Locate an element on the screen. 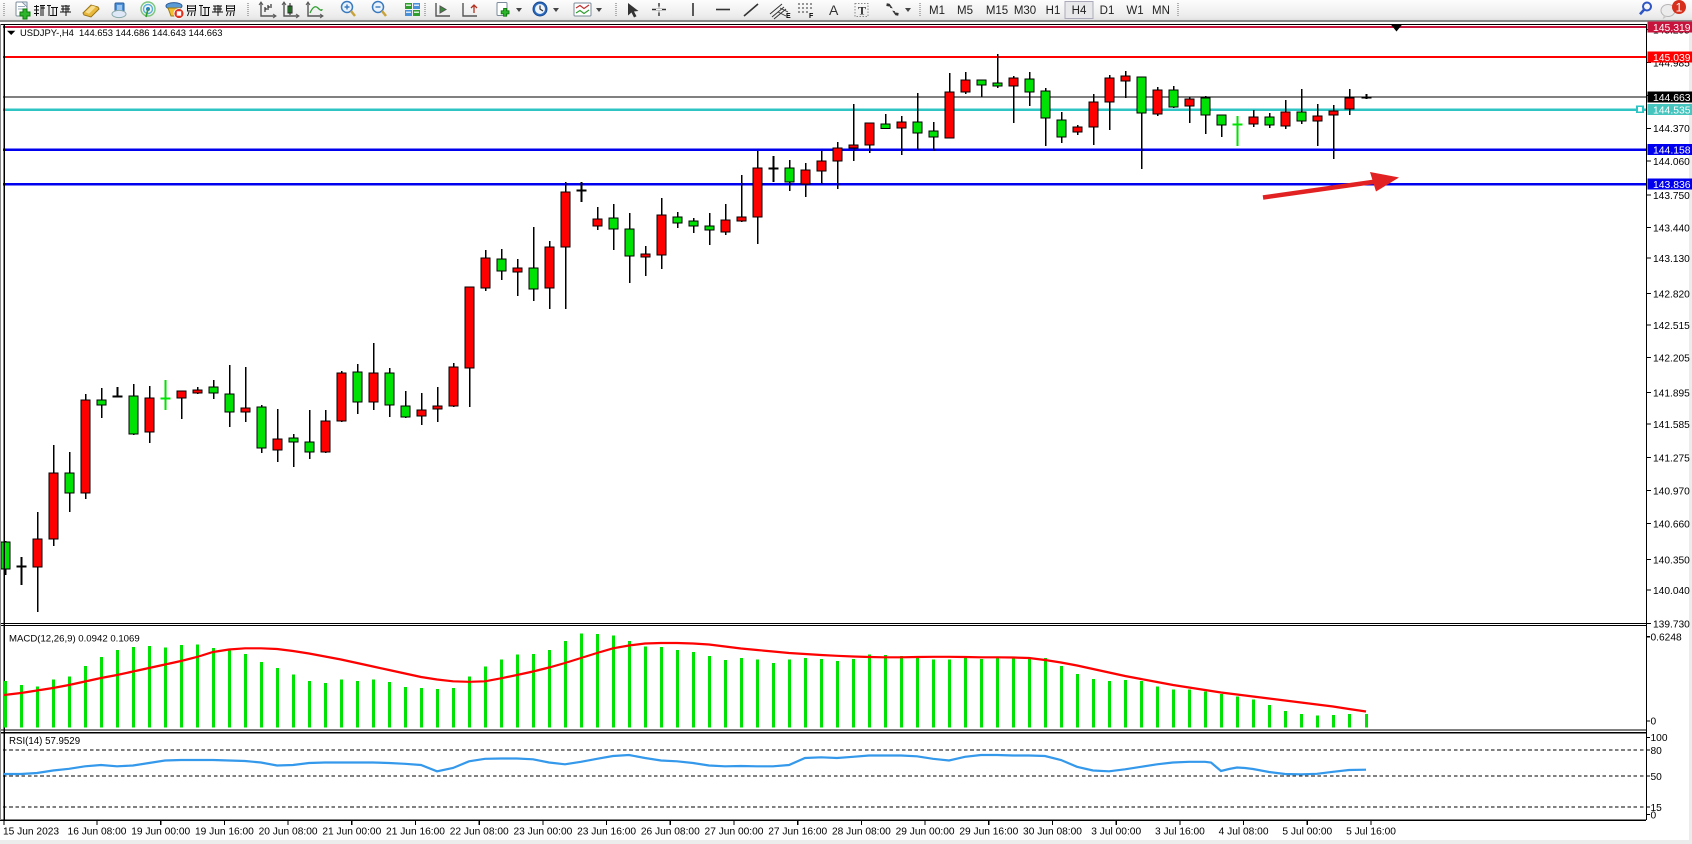 The height and width of the screenshot is (844, 1692). svg-text: 5 Jul 00:00 is located at coordinates (1307, 832).